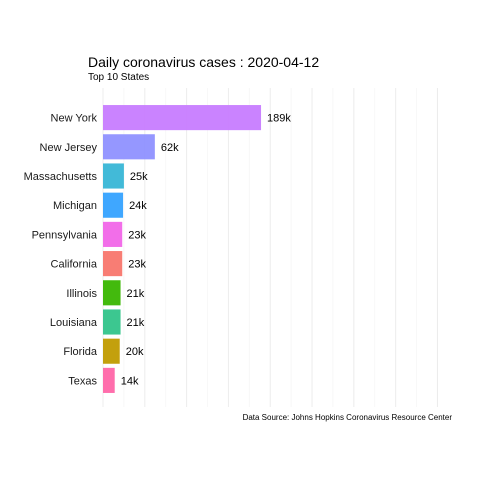 This screenshot has width=480, height=480. I want to click on value-label: 24k, so click(138, 206).